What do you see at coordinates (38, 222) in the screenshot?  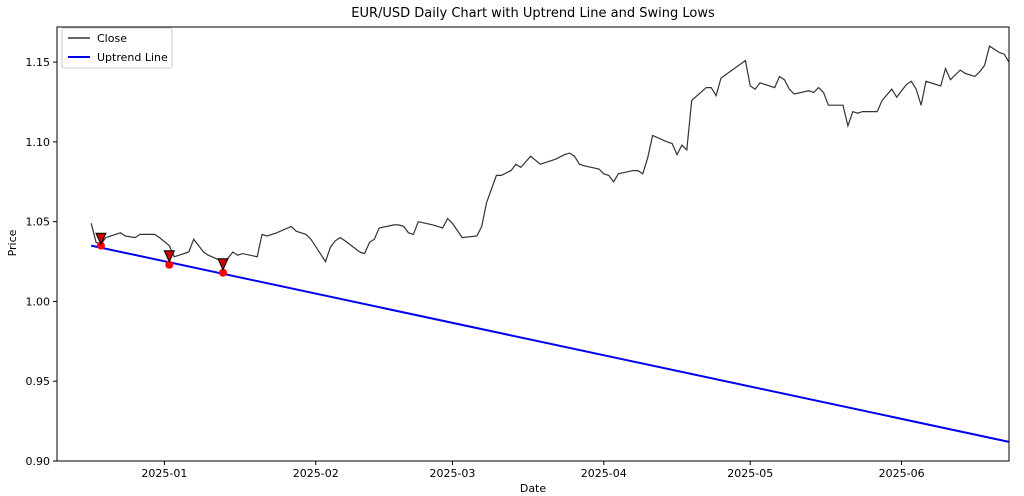 I see `y-tick-label: 1.05` at bounding box center [38, 222].